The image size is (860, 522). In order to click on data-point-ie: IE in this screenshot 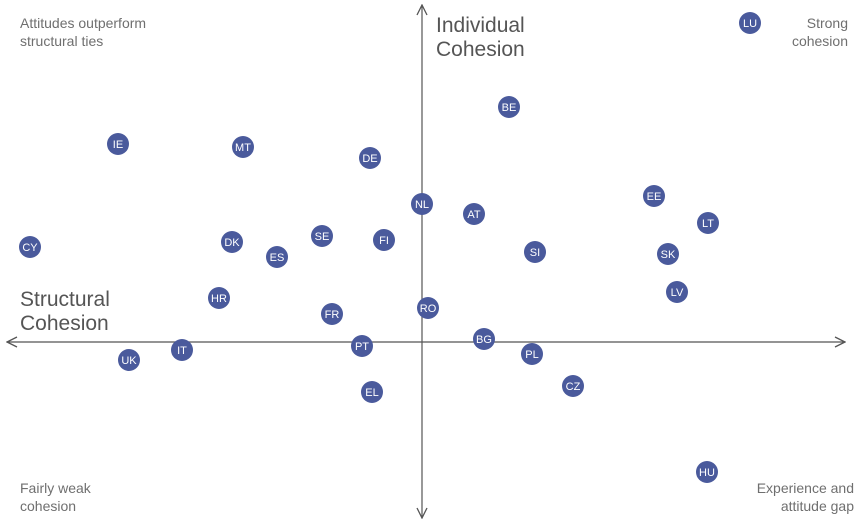, I will do `click(118, 144)`.